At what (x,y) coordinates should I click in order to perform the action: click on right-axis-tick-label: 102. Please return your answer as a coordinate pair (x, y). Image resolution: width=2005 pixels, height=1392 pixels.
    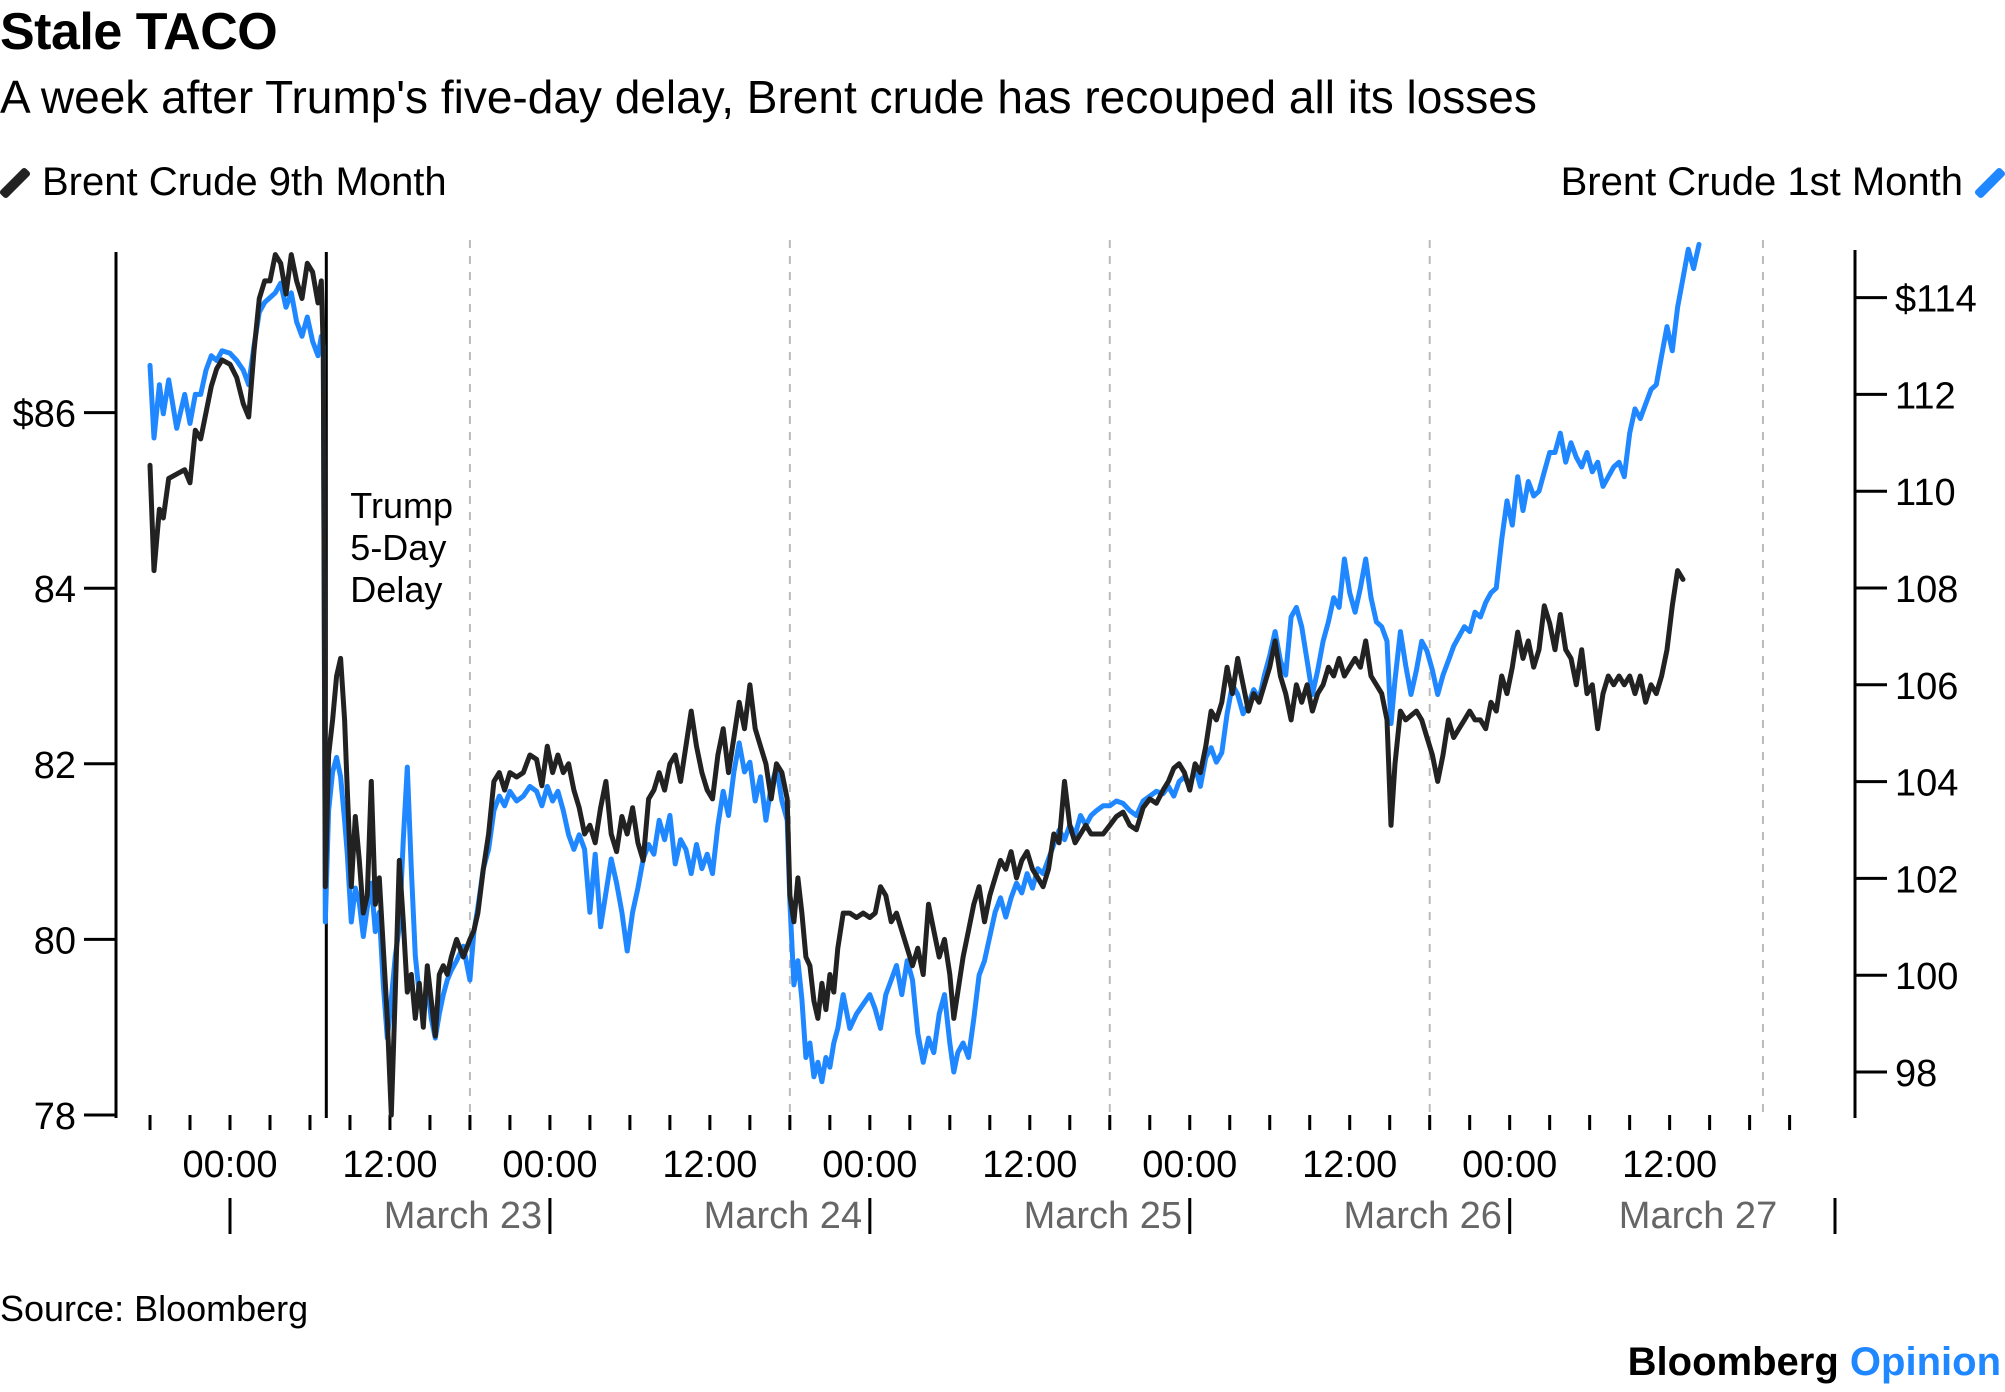
    Looking at the image, I should click on (1926, 880).